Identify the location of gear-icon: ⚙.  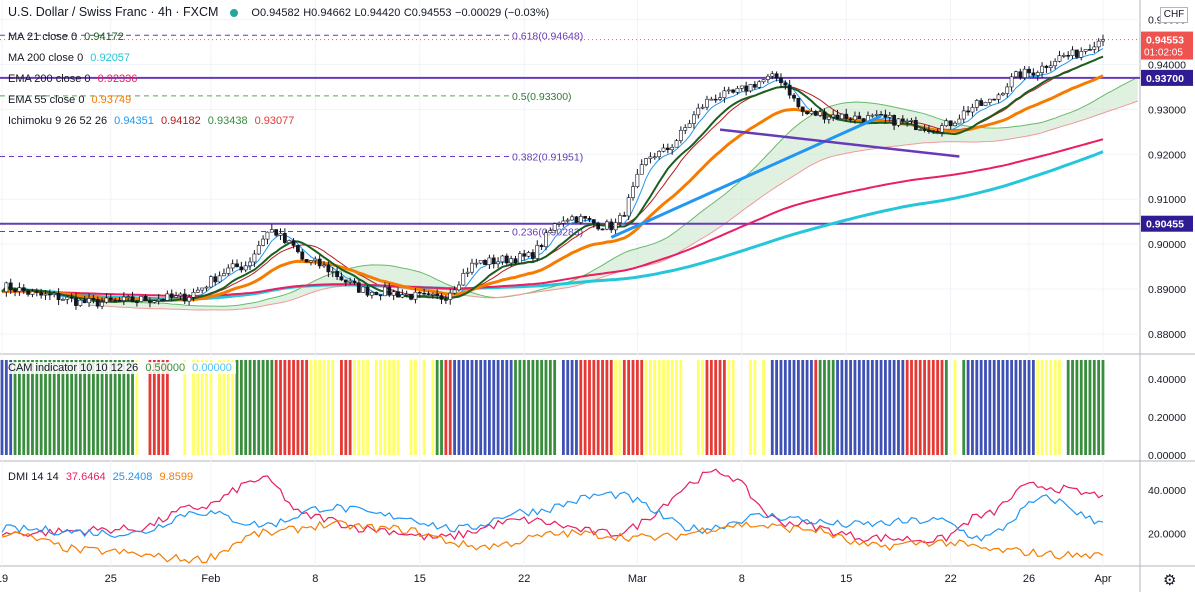
(1170, 580).